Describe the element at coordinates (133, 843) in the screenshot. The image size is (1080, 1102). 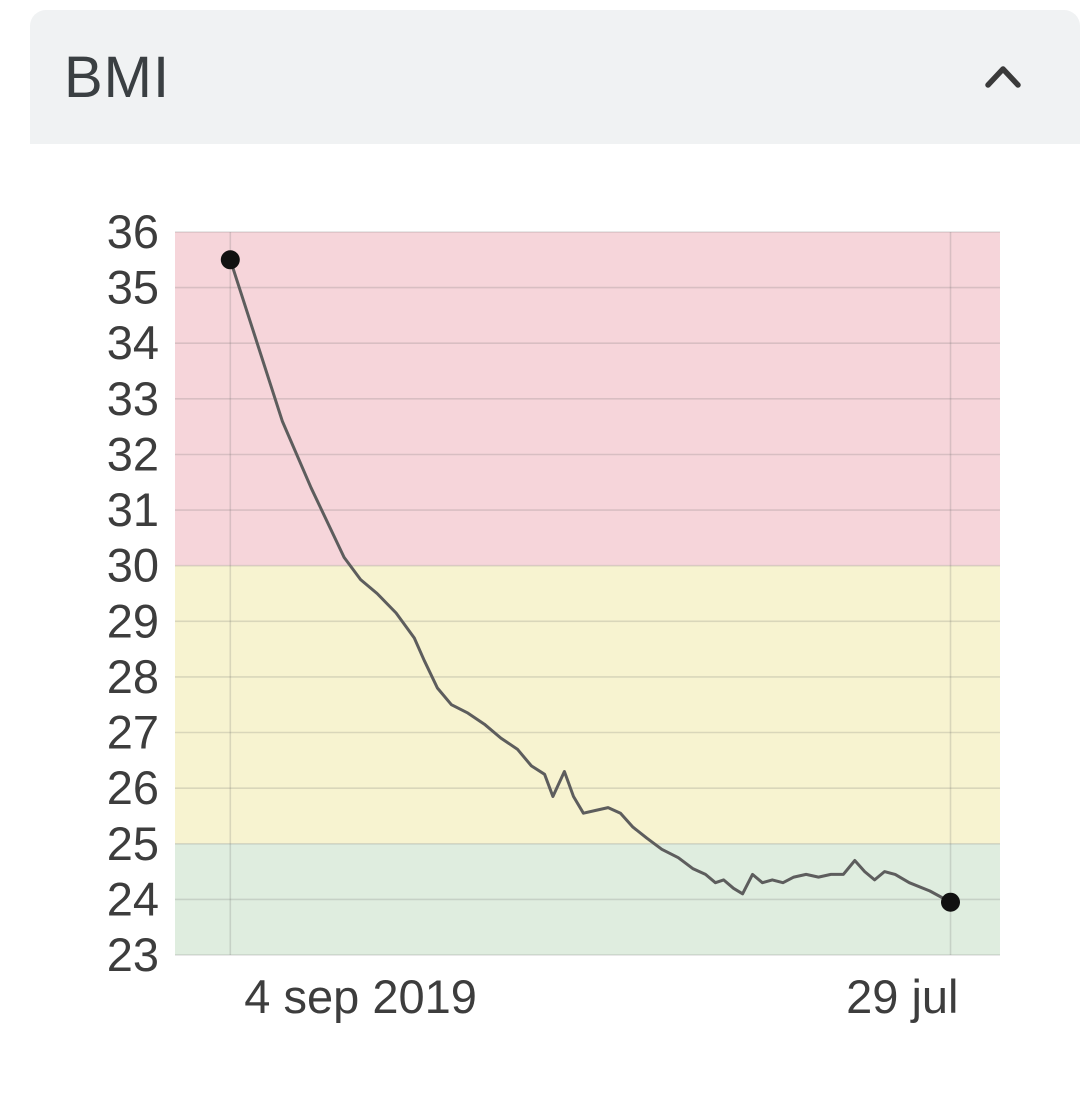
I see `y-tick-label: 25` at that location.